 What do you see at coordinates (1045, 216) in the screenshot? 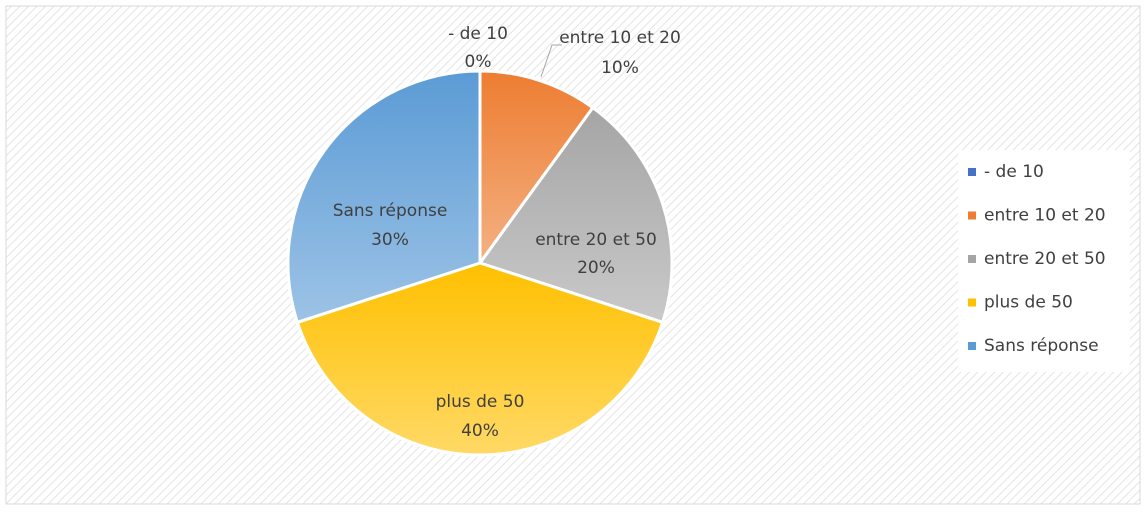
I see `legend-label: entre 10 et 20` at bounding box center [1045, 216].